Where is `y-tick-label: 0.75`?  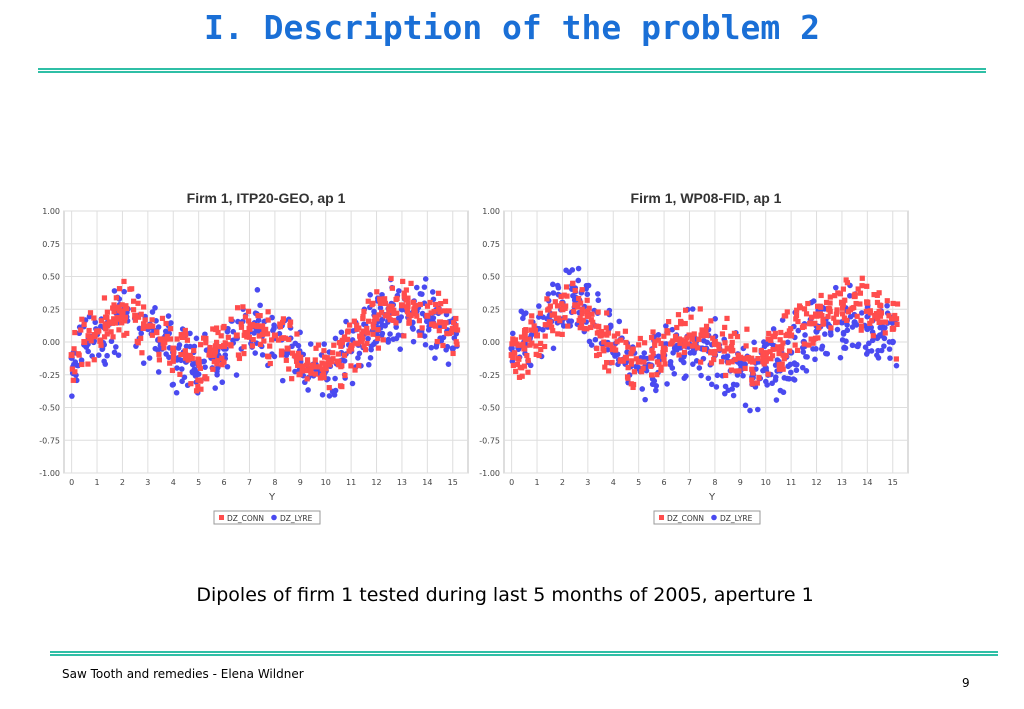 y-tick-label: 0.75 is located at coordinates (51, 244).